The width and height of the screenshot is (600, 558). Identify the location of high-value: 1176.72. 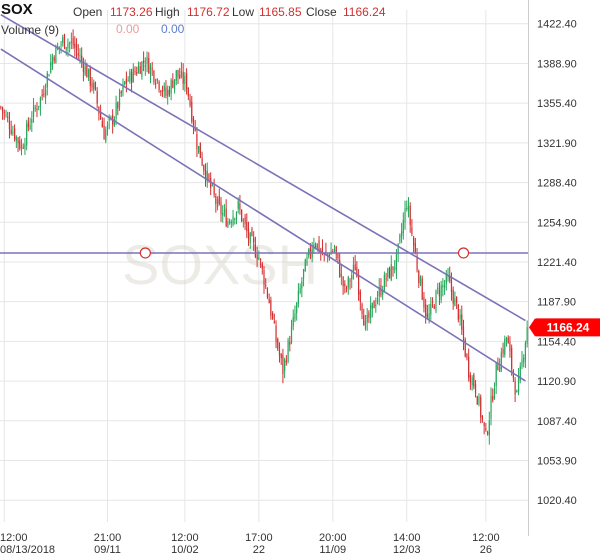
(208, 12).